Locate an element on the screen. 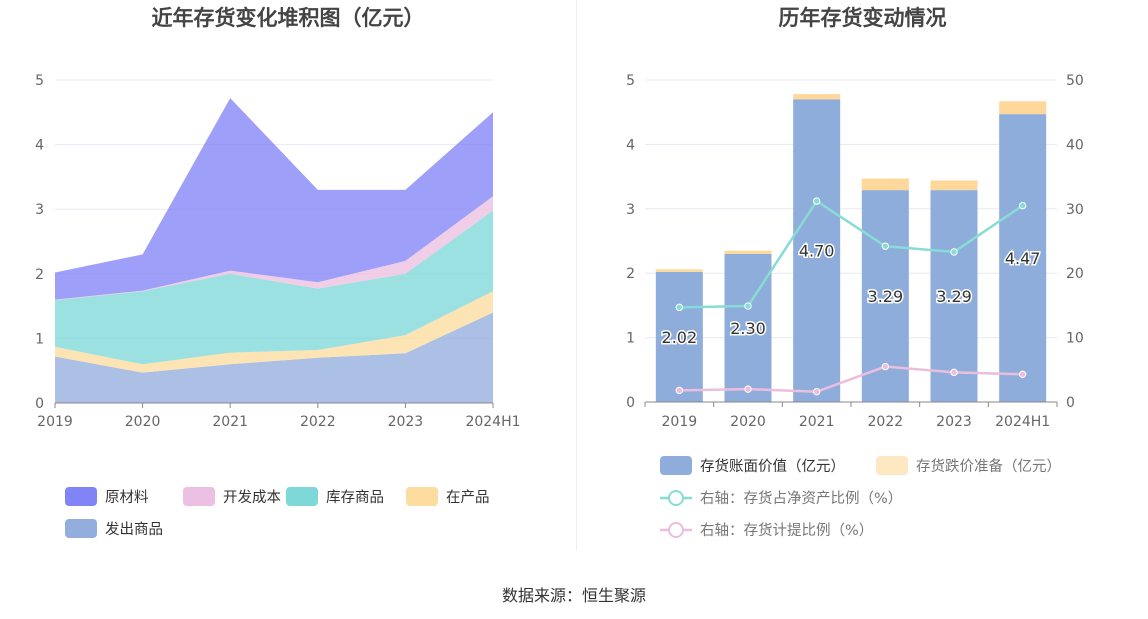  y-left-tick-label: 1 is located at coordinates (630, 339).